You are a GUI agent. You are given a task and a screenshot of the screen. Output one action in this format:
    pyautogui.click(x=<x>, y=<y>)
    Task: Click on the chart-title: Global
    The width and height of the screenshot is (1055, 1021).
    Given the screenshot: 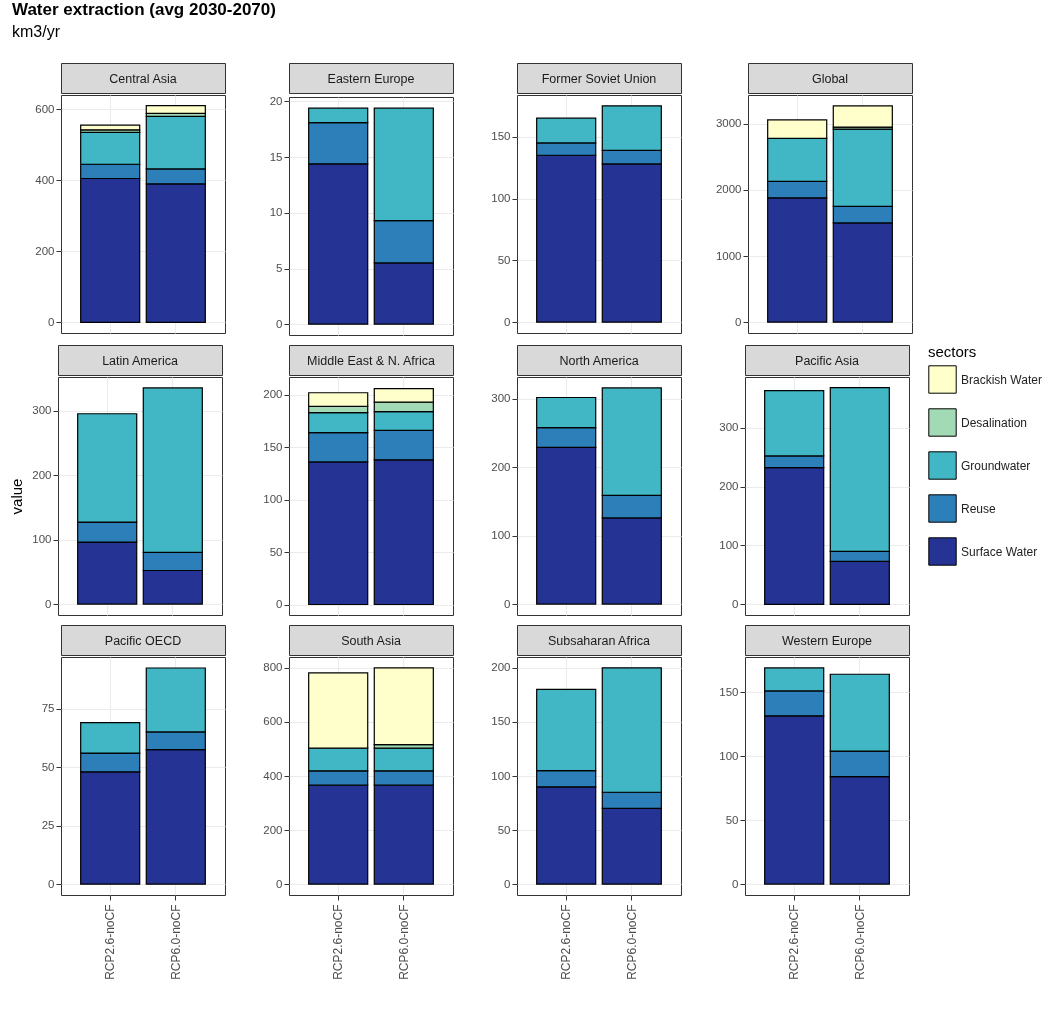 What is the action you would take?
    pyautogui.click(x=830, y=79)
    